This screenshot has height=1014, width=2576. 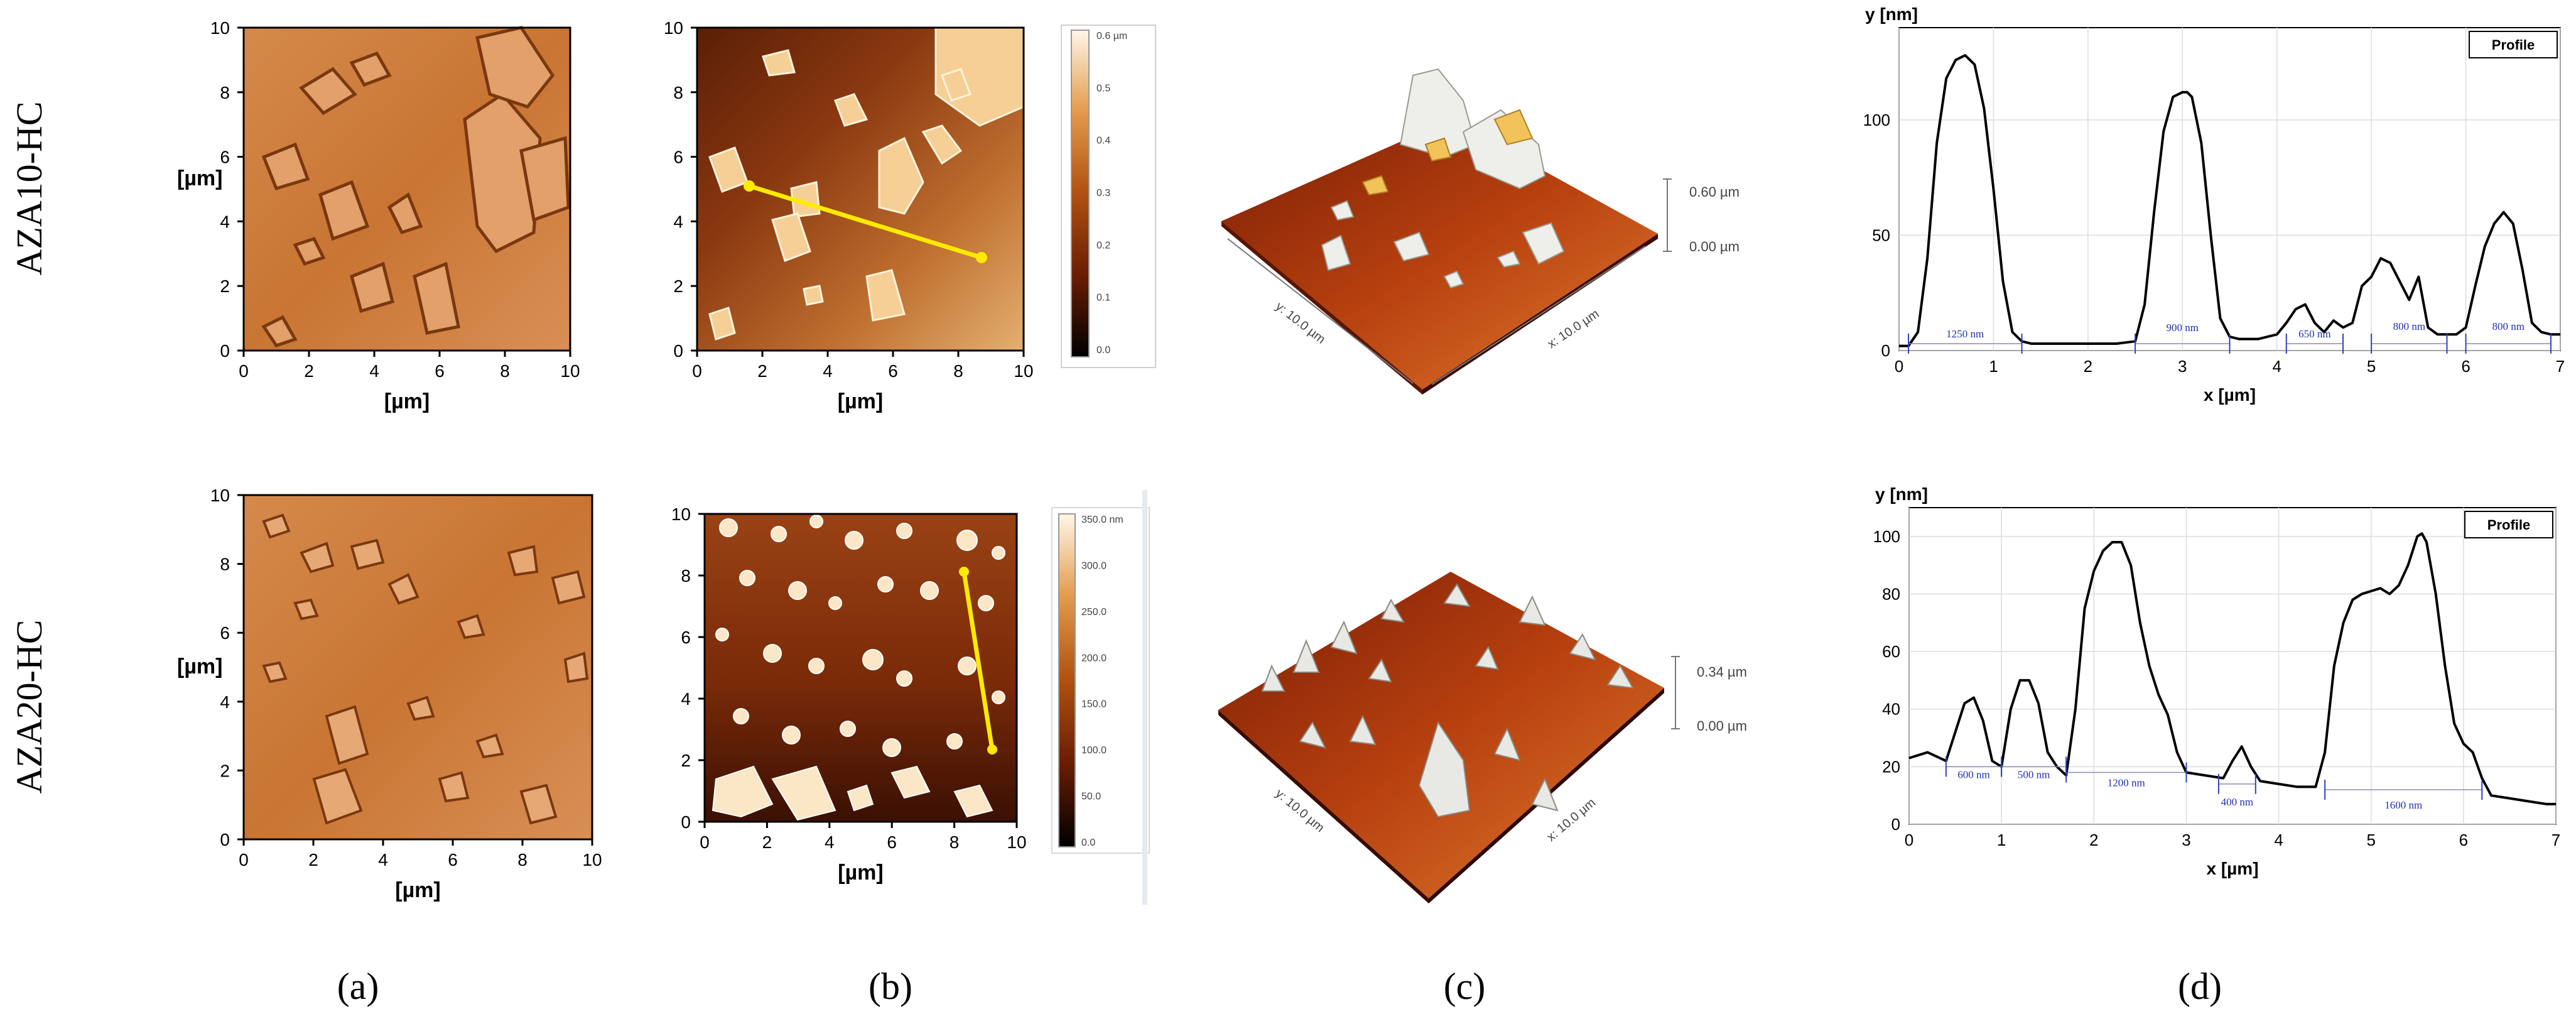 What do you see at coordinates (592, 860) in the screenshot?
I see `x-tick-label-a2: 10` at bounding box center [592, 860].